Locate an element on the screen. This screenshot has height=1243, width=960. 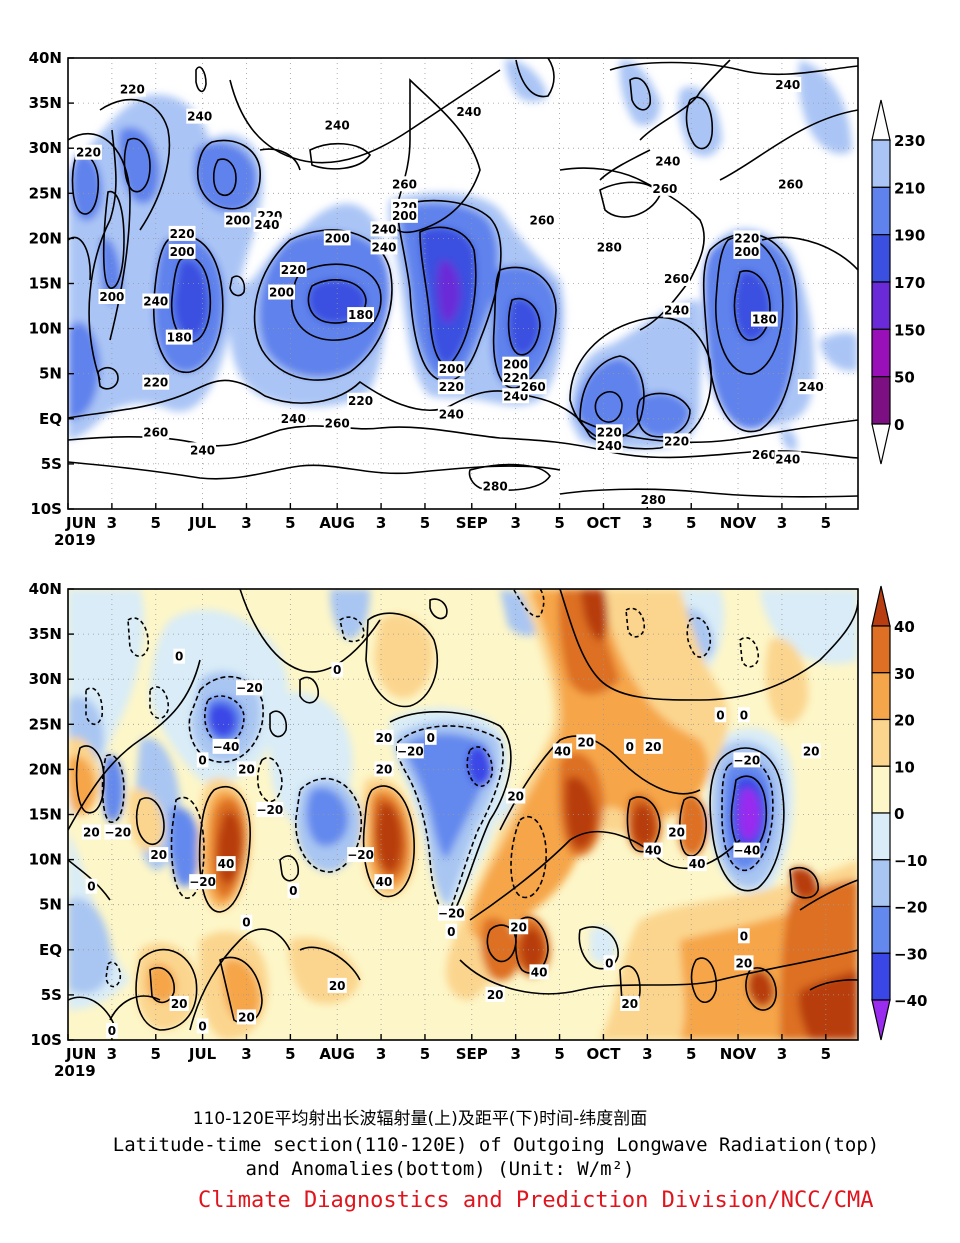
y-tick-label: 25N is located at coordinates (45, 724).